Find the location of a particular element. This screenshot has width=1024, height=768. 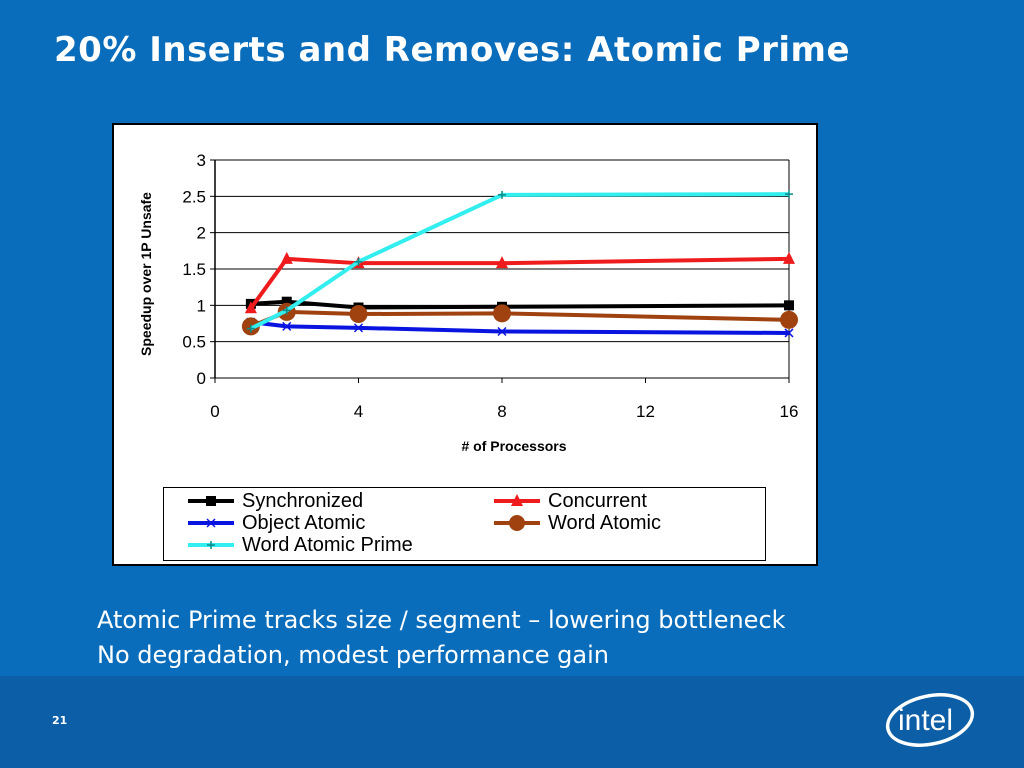

legend-label: Object Atomic is located at coordinates (304, 522).